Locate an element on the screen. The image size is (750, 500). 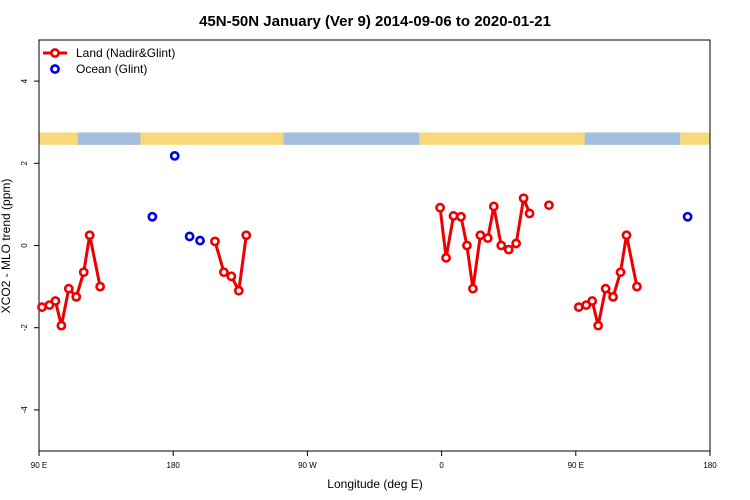
map-strip is located at coordinates (374, 138).